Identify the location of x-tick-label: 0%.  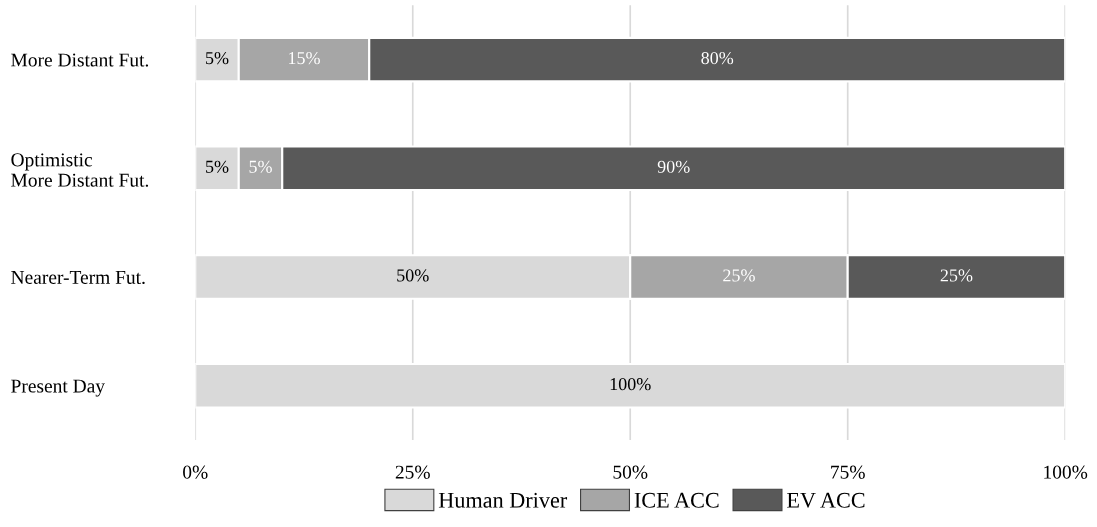
(195, 472).